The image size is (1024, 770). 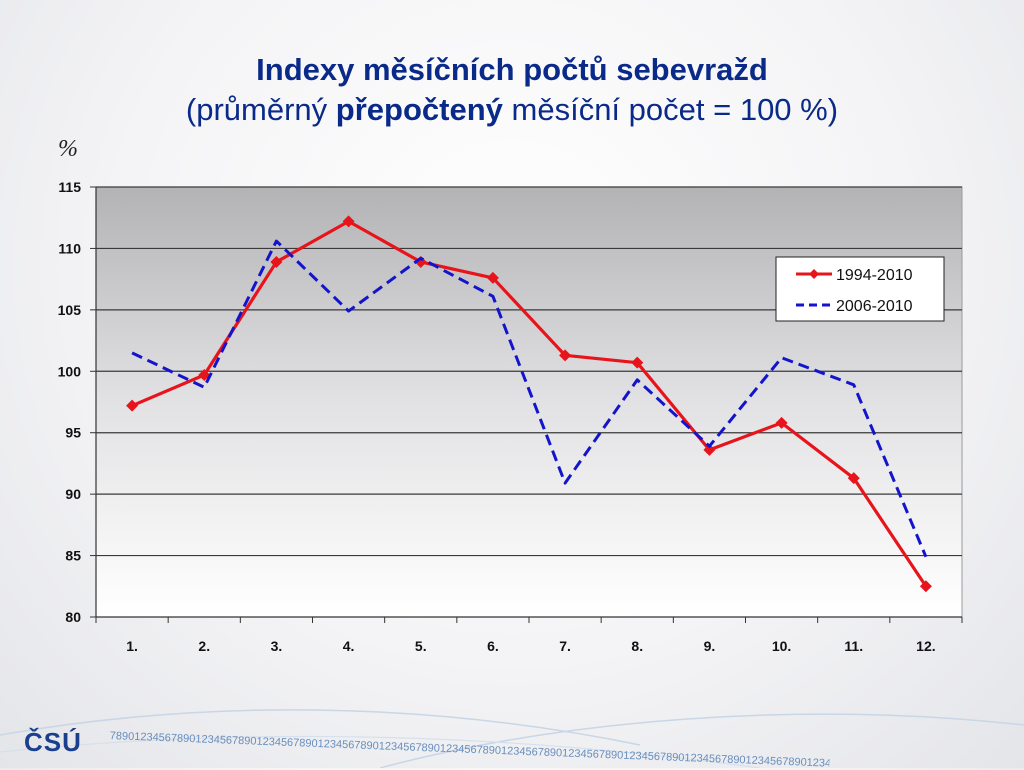 What do you see at coordinates (73, 617) in the screenshot?
I see `y-tick-label: 80` at bounding box center [73, 617].